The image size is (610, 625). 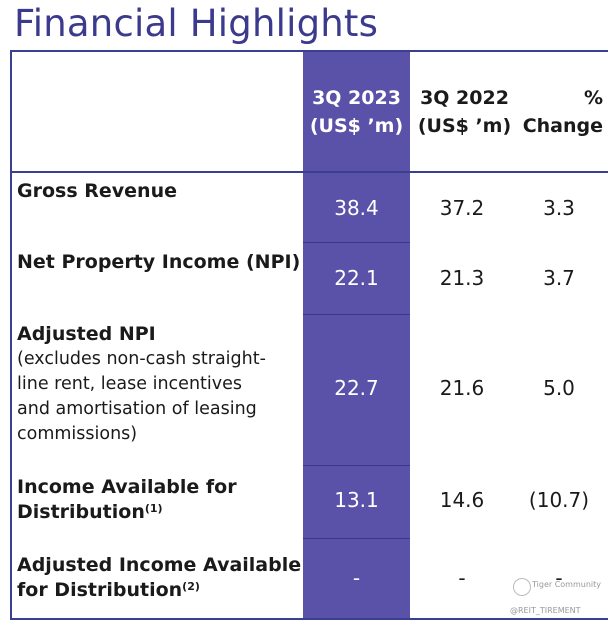 I want to click on column-header-3q2022: 3Q 2022 (US$ ’m), so click(x=464, y=112).